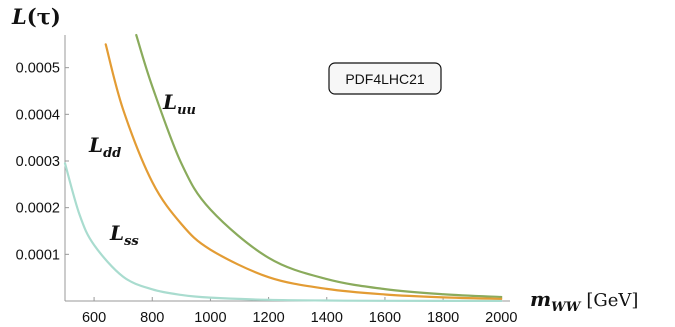 The height and width of the screenshot is (327, 675). I want to click on y-axis-title: L(τ), so click(36, 16).